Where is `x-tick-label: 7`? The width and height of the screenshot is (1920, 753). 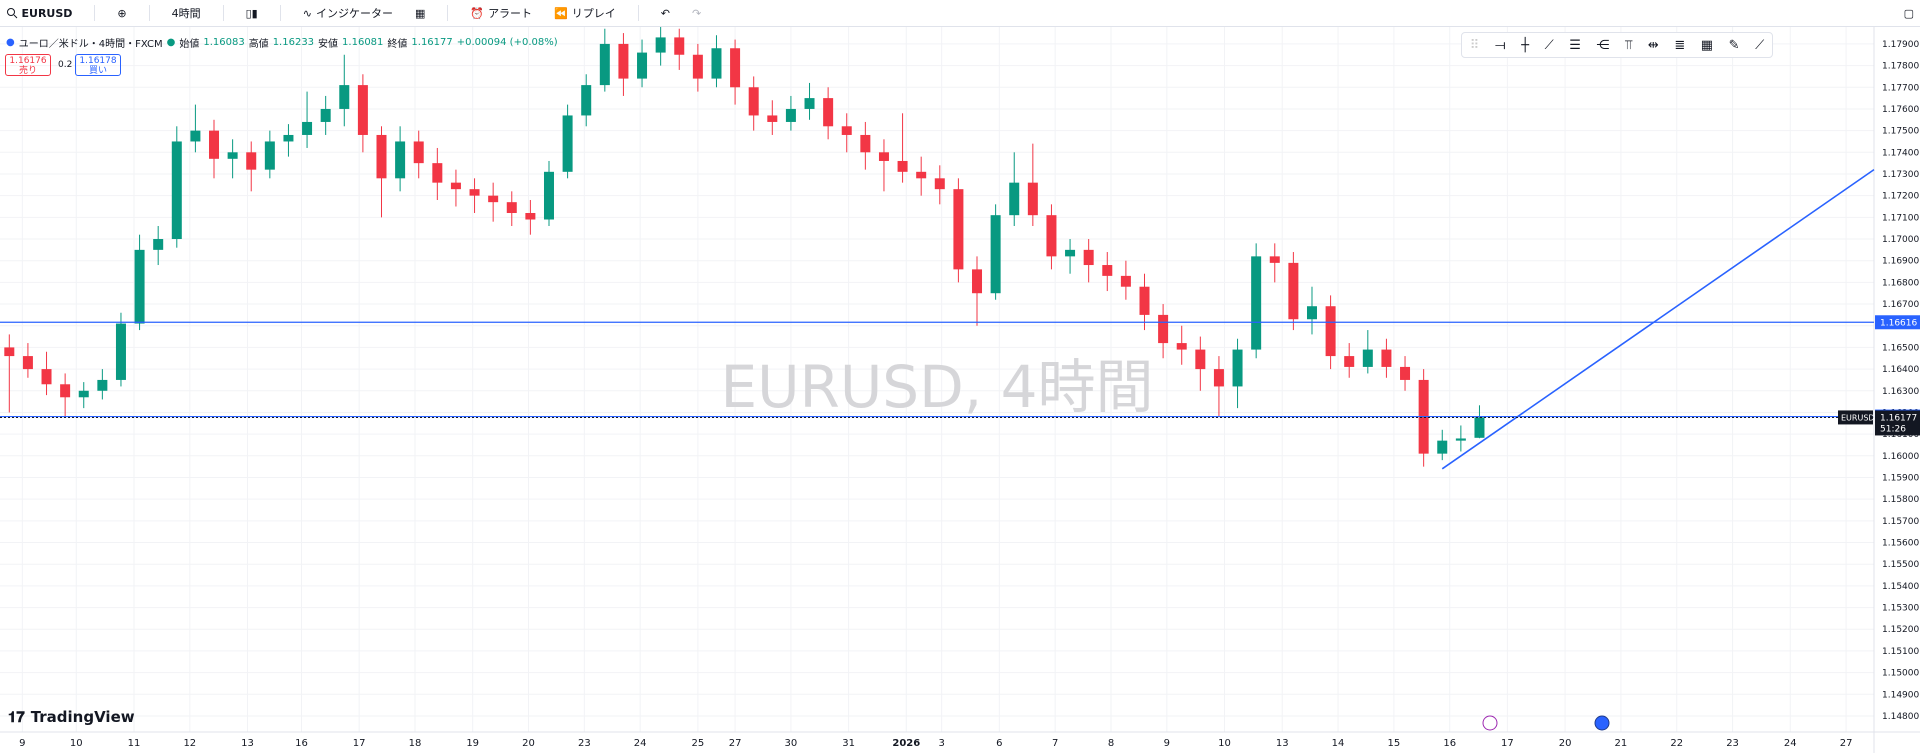
x-tick-label: 7 is located at coordinates (1055, 743).